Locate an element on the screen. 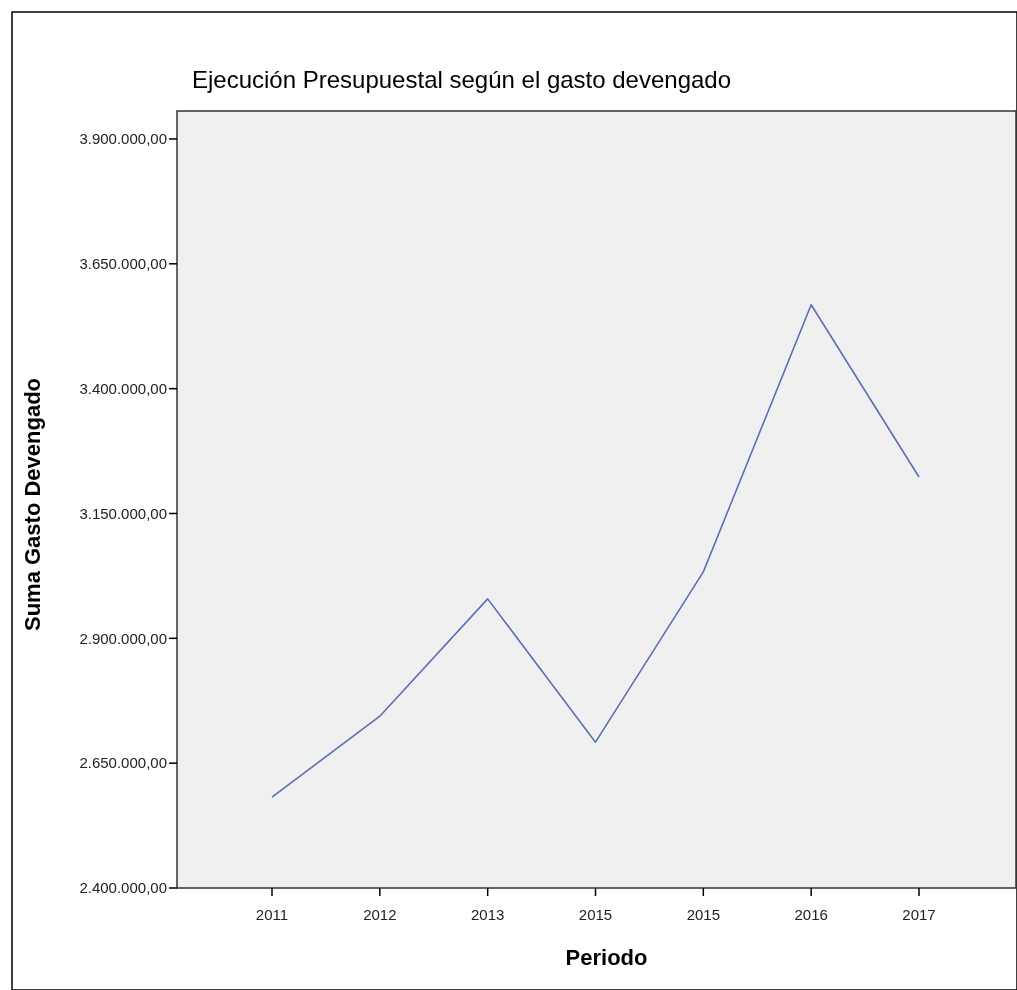  x-tick-label: 2013 is located at coordinates (487, 914).